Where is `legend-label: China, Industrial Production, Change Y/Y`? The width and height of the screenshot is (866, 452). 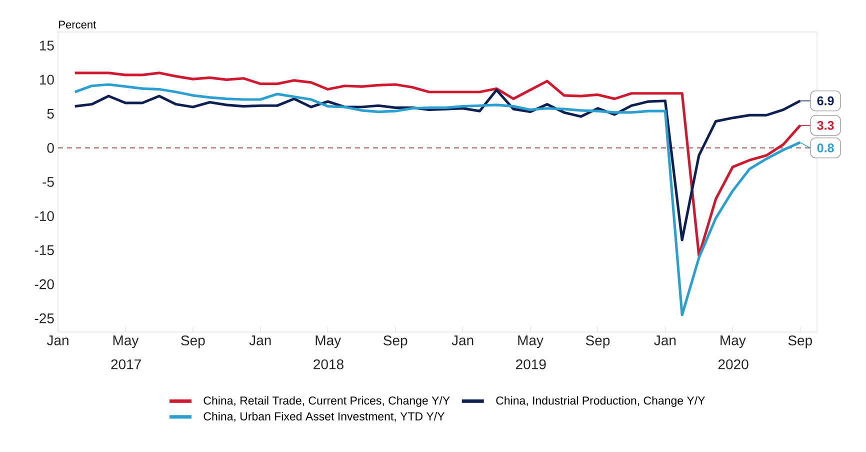
legend-label: China, Industrial Production, Change Y/Y is located at coordinates (601, 401).